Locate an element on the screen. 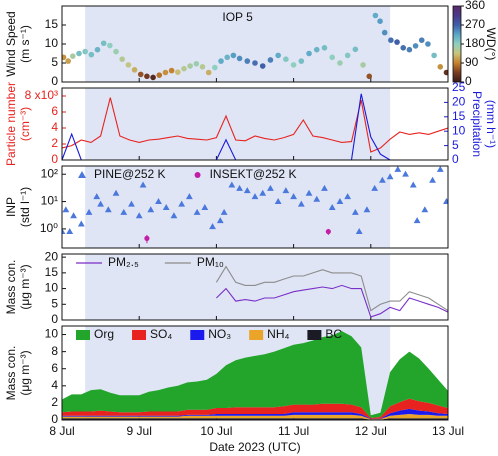  legend-swatch is located at coordinates (256, 335).